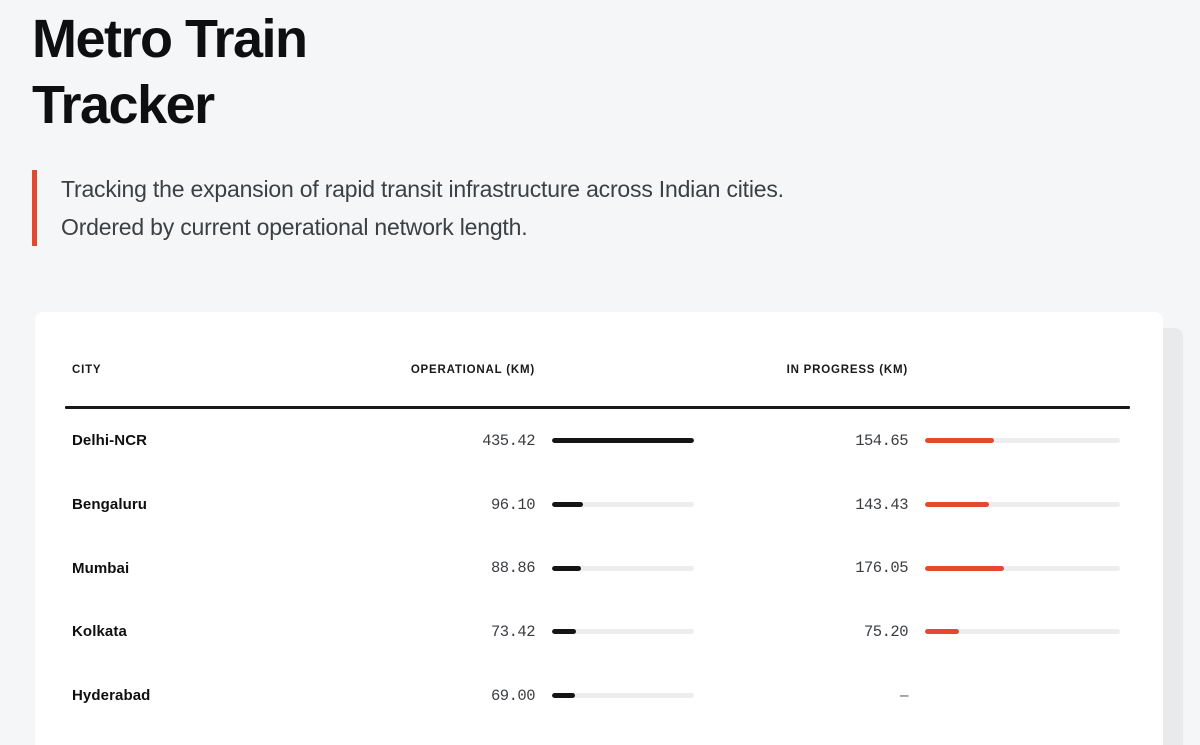 This screenshot has height=745, width=1200. What do you see at coordinates (597, 407) in the screenshot?
I see `header-divider-rule` at bounding box center [597, 407].